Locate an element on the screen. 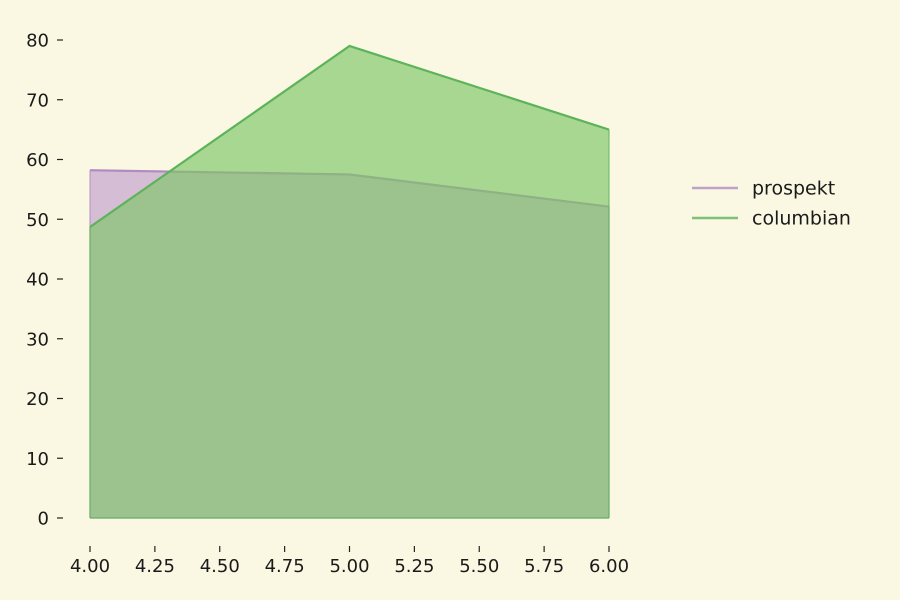 The width and height of the screenshot is (900, 600). legend-label-prospekt: prospekt is located at coordinates (793, 189).